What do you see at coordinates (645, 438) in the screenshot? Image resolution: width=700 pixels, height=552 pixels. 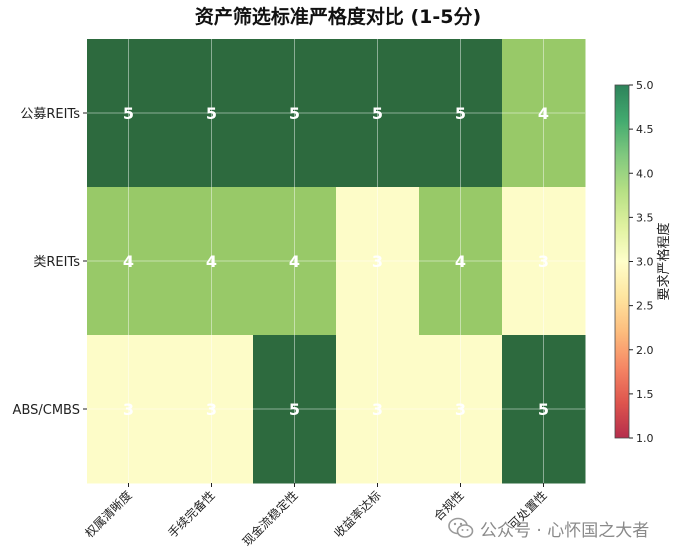 I see `colorbar-tick-label: 1.0` at bounding box center [645, 438].